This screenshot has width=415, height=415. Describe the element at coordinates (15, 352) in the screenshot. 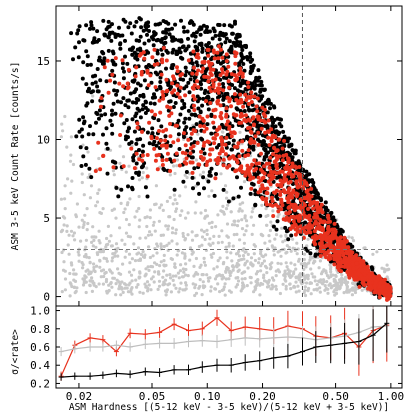

I see `bottom-y-axis-label: σ/<rate>` at that location.